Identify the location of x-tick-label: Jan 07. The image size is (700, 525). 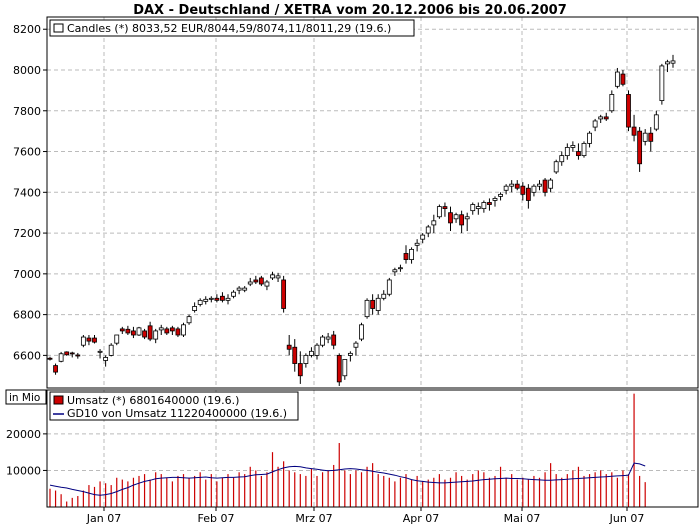
(103, 518).